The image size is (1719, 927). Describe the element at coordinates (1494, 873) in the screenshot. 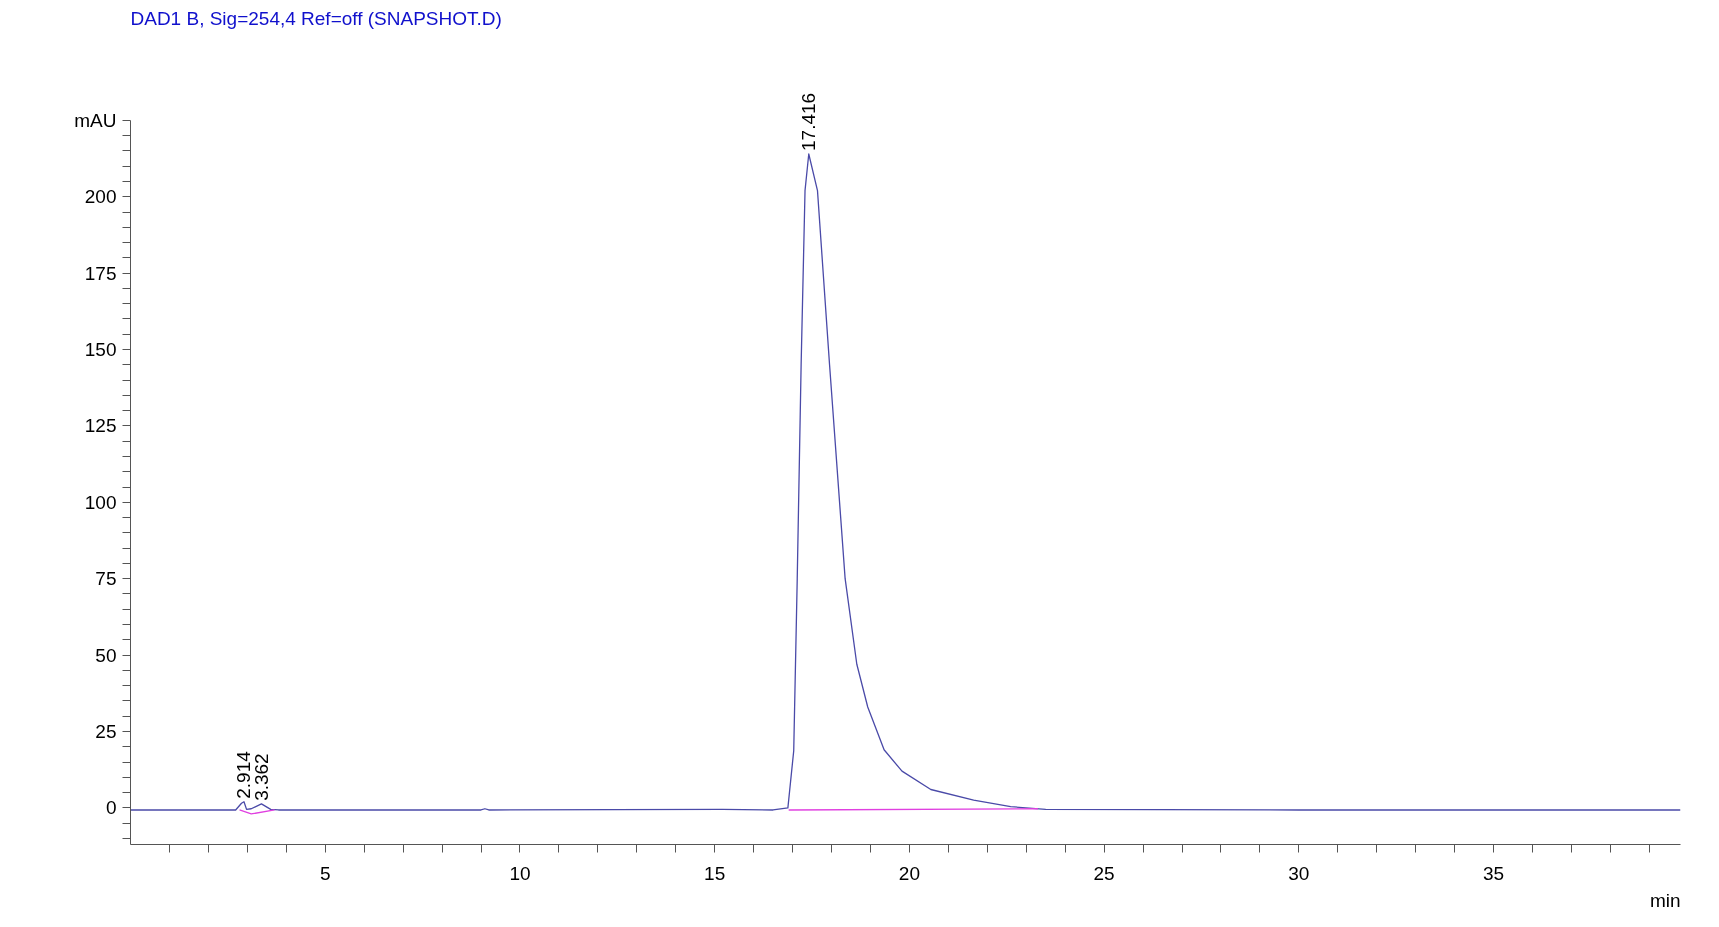

I see `x-tick-label: 35` at that location.